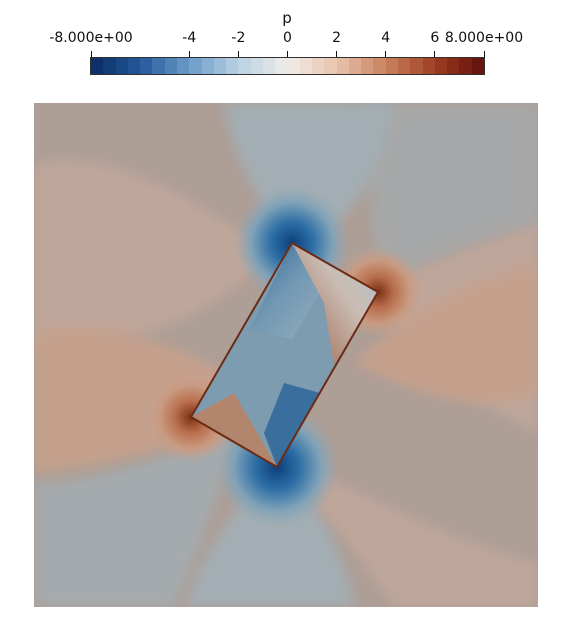  What do you see at coordinates (292, 425) in the screenshot?
I see `rectangle-bottom-right-shade` at bounding box center [292, 425].